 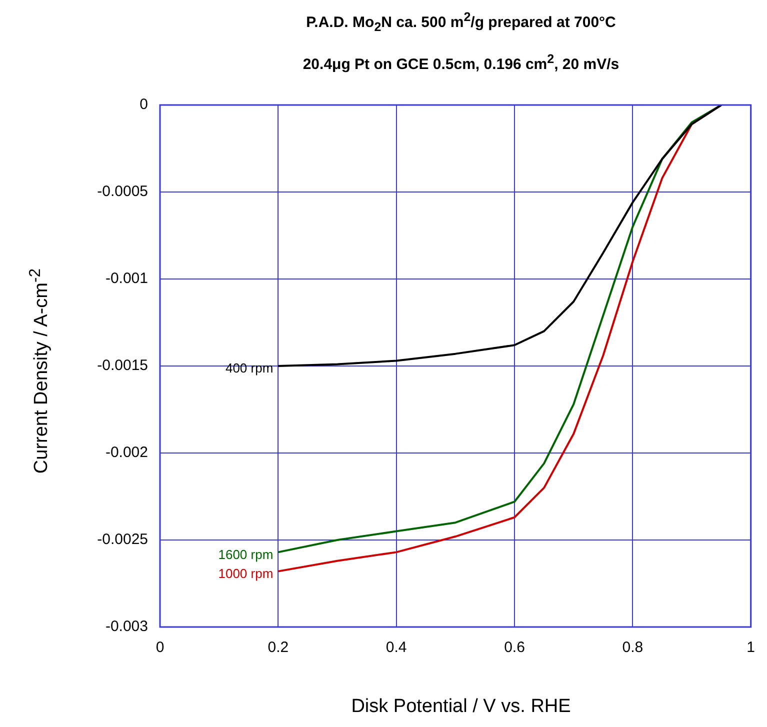 I want to click on x-tick-label: 0.8, so click(x=633, y=647).